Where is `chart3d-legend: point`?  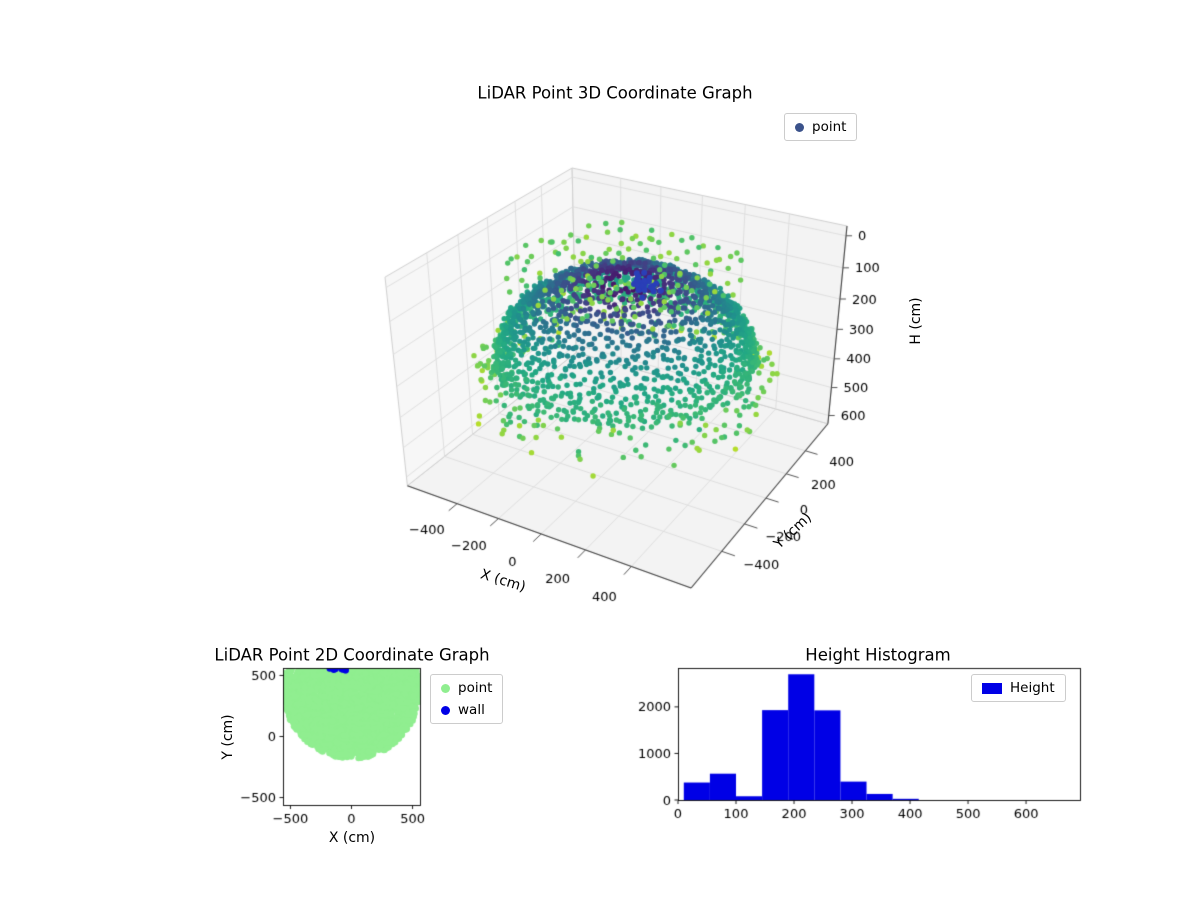
chart3d-legend: point is located at coordinates (821, 127).